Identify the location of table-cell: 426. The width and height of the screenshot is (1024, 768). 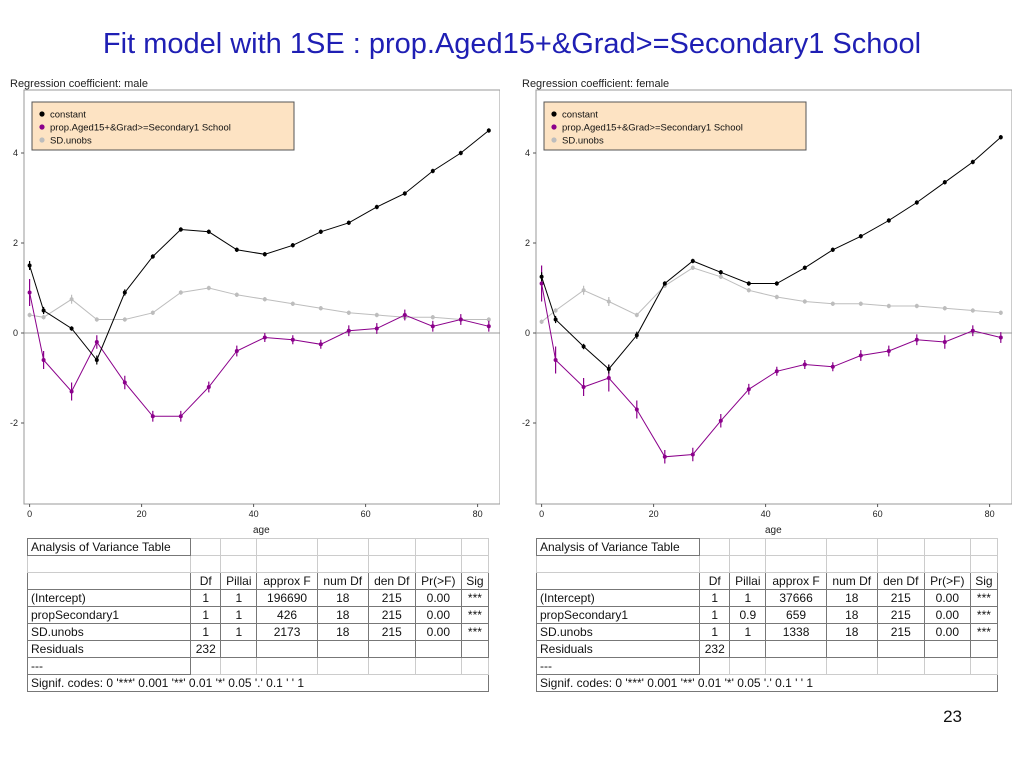
(287, 615).